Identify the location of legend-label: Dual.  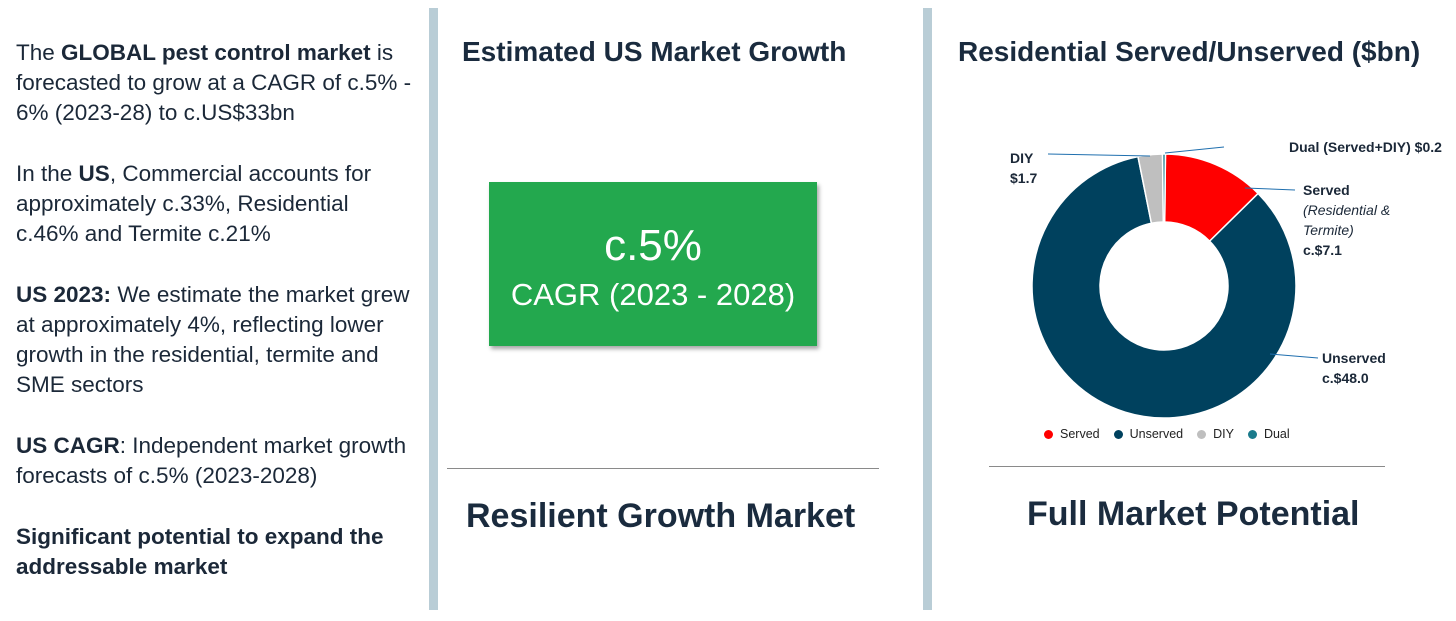
(1276, 434).